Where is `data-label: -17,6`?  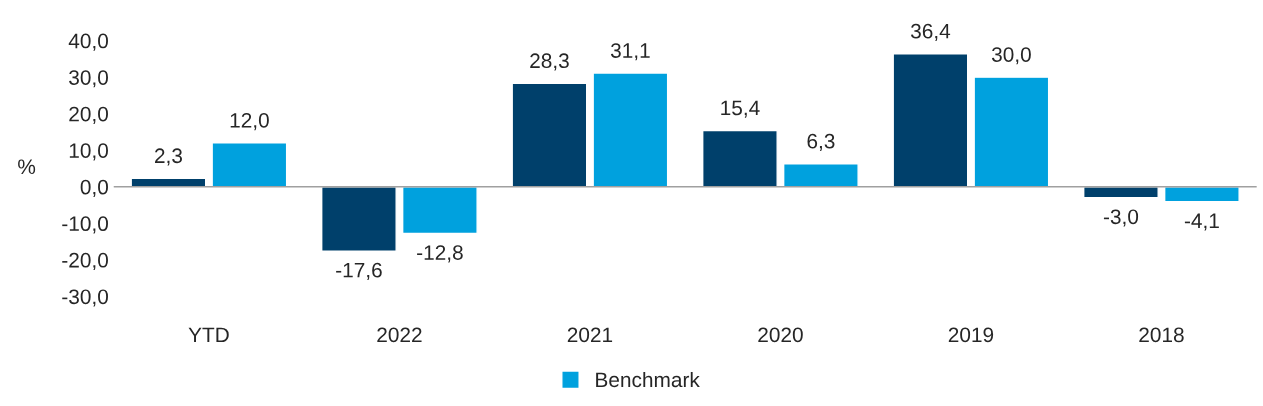 data-label: -17,6 is located at coordinates (359, 271).